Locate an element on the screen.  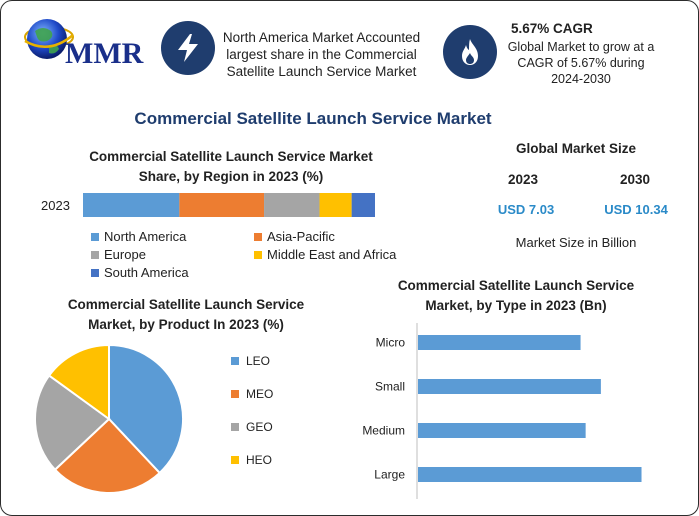
lightning-icon is located at coordinates (188, 48).